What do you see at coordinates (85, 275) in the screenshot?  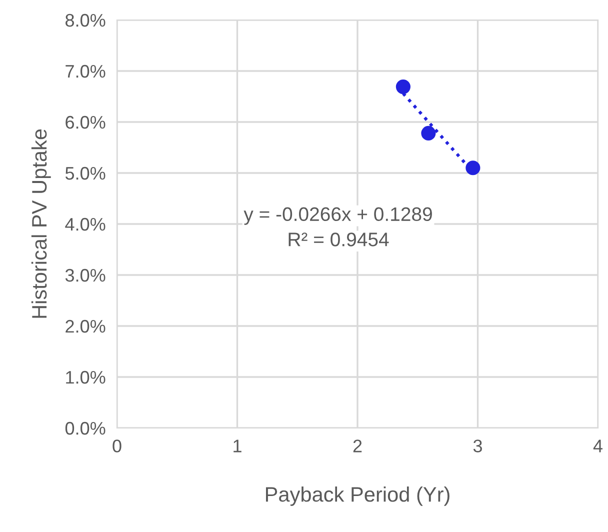 I see `y-tick-label: 3.0%` at bounding box center [85, 275].